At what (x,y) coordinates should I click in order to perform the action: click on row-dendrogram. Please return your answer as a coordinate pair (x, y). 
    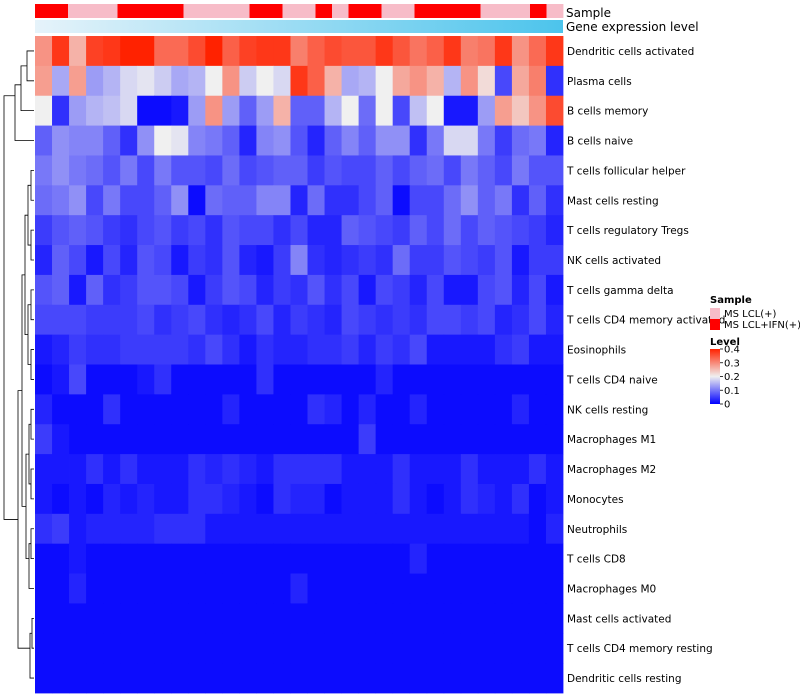
    Looking at the image, I should click on (18, 364).